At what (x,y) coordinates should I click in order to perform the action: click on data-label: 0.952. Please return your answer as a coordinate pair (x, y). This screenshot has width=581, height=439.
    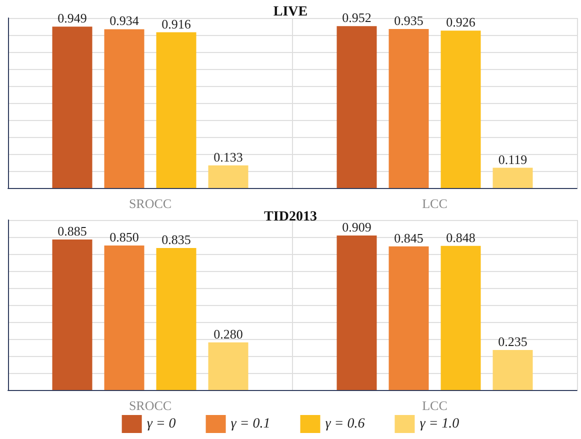
    Looking at the image, I should click on (357, 18).